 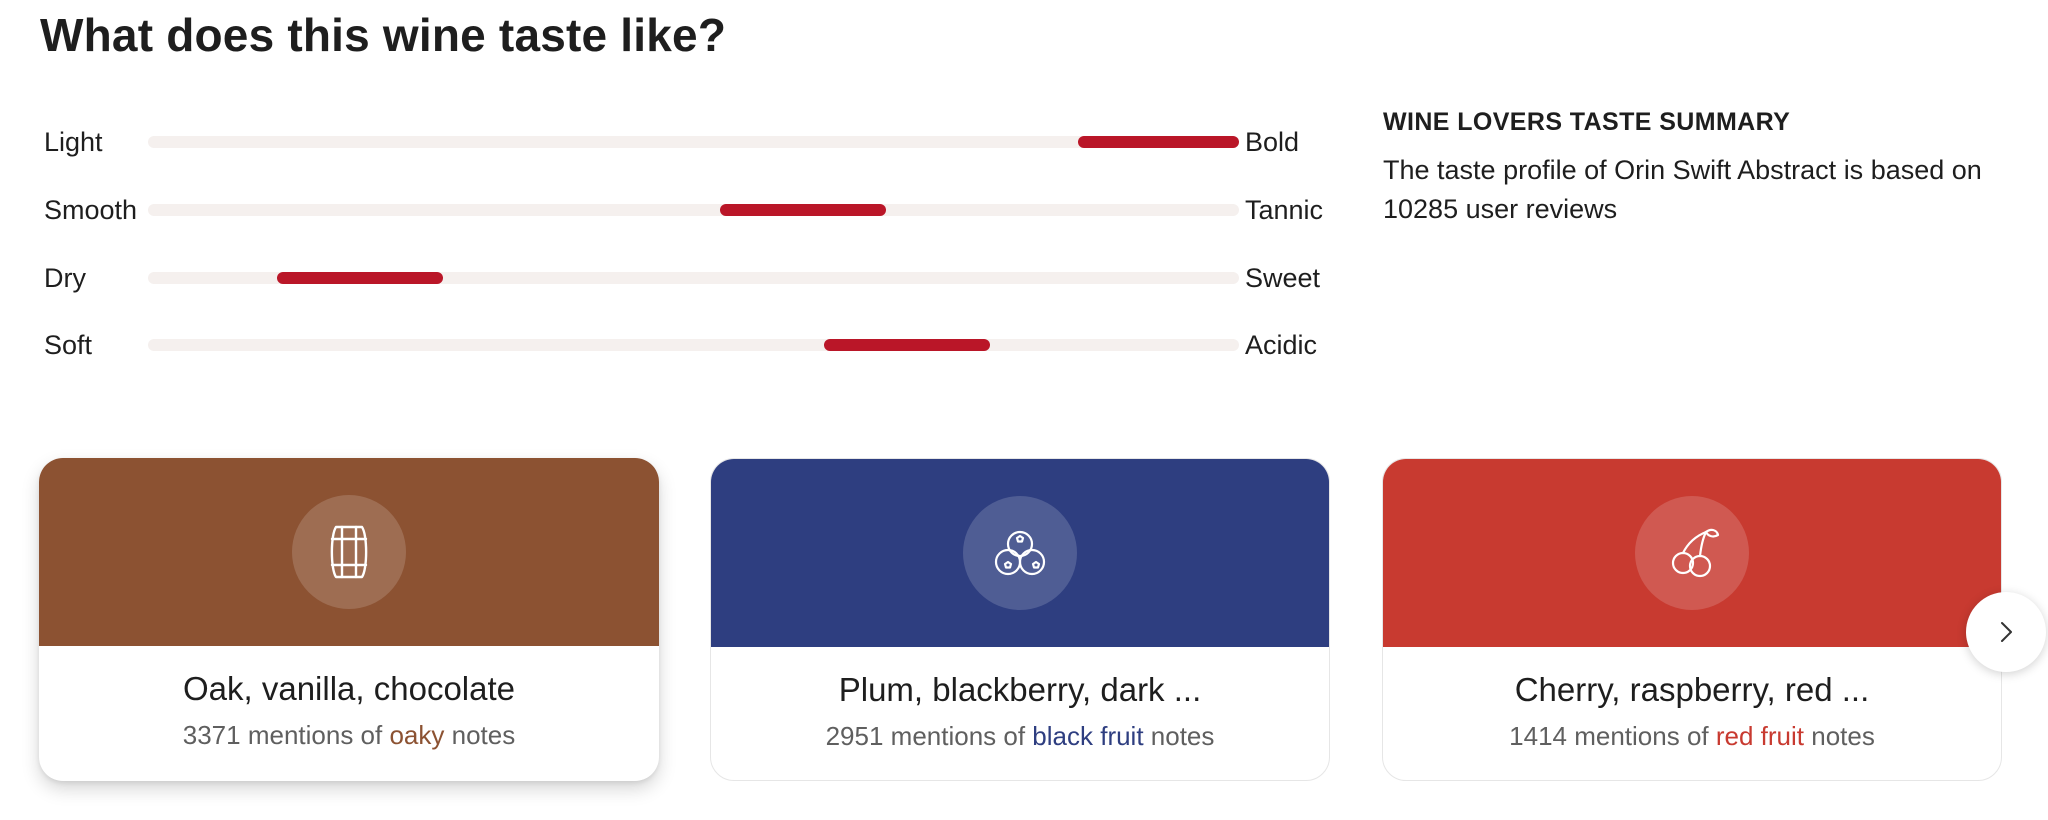 I want to click on scale-row-dry-sweet: Dry Sweet, so click(x=670, y=278).